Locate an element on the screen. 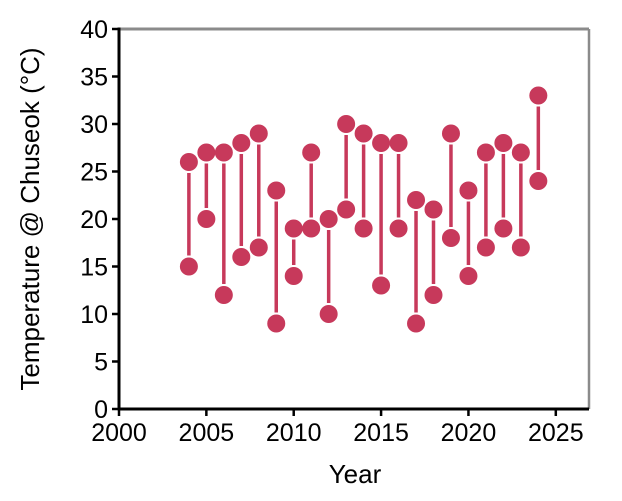 The image size is (622, 501). x-tick-label: 2010 is located at coordinates (294, 433).